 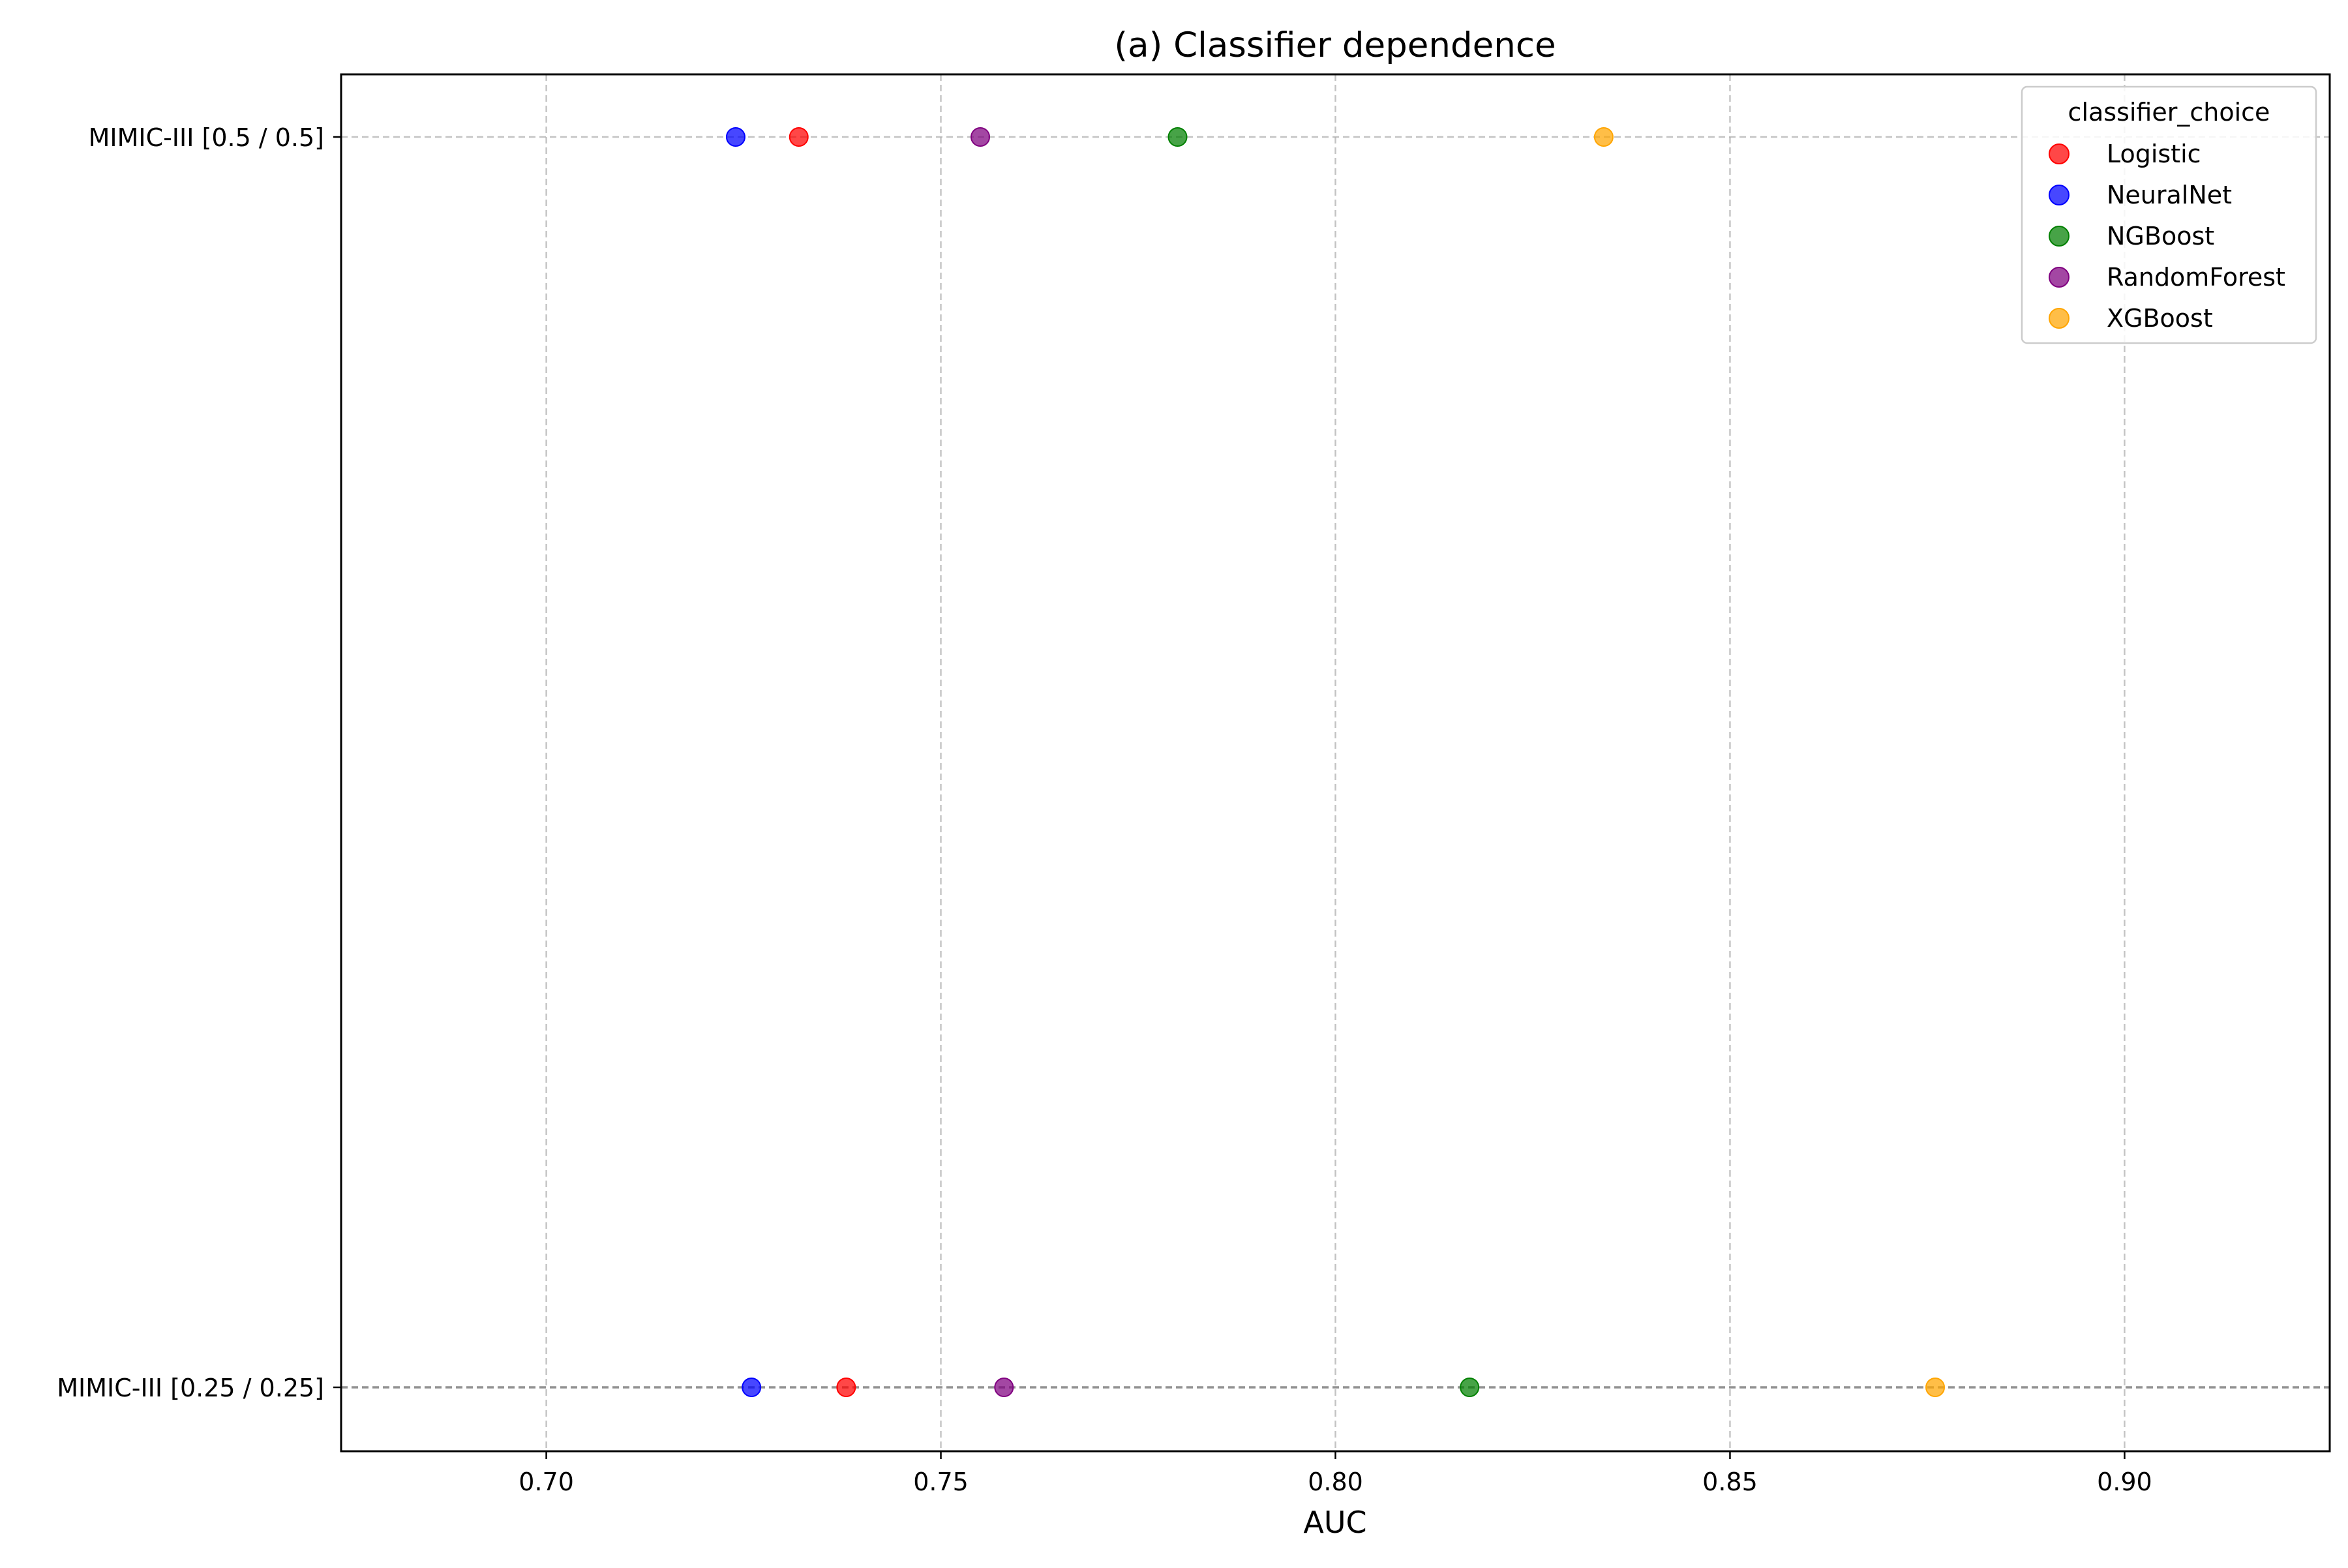 I want to click on x-tick-label: 0.85, so click(x=1730, y=1482).